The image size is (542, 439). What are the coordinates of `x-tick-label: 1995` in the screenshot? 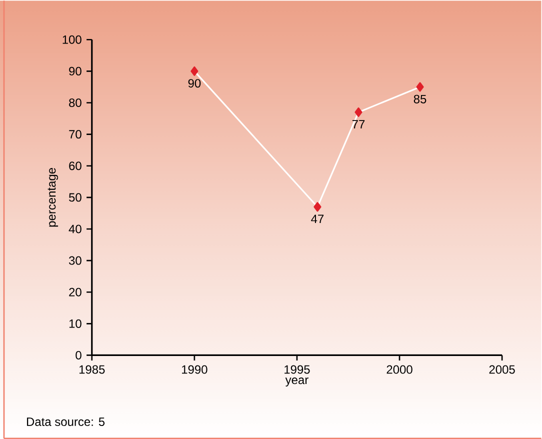 It's located at (297, 369).